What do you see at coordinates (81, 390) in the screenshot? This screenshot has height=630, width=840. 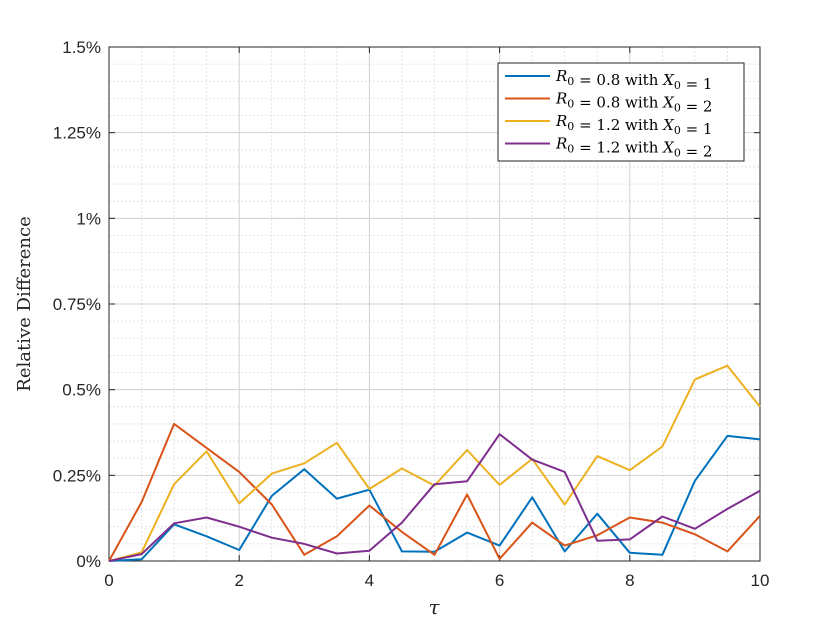 I see `y-tick-label: 0.5%` at bounding box center [81, 390].